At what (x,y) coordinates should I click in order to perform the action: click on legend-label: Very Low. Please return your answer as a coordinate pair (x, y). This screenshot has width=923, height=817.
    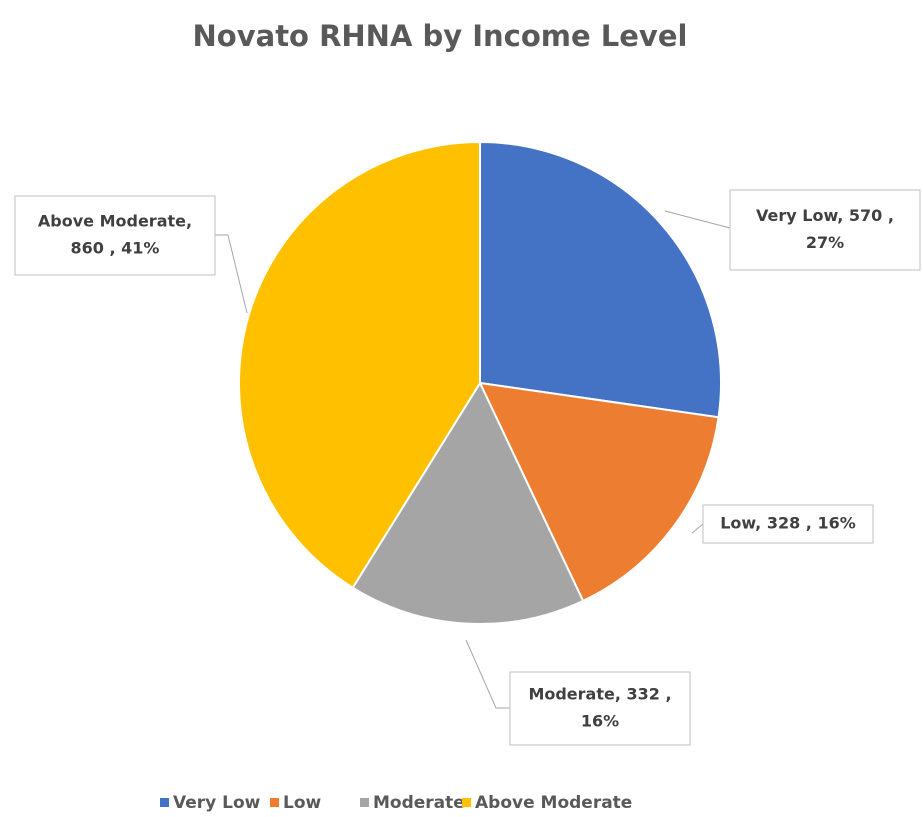
    Looking at the image, I should click on (217, 803).